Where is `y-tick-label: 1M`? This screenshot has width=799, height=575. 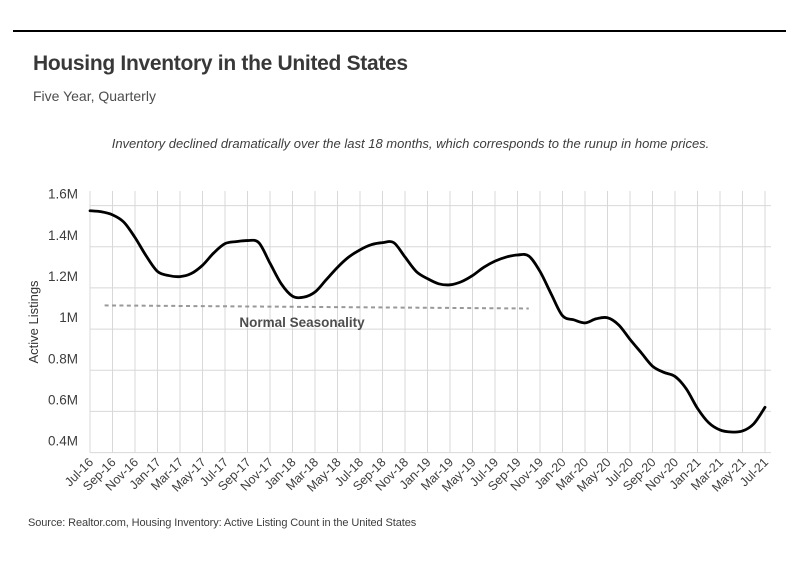
y-tick-label: 1M is located at coordinates (68, 317).